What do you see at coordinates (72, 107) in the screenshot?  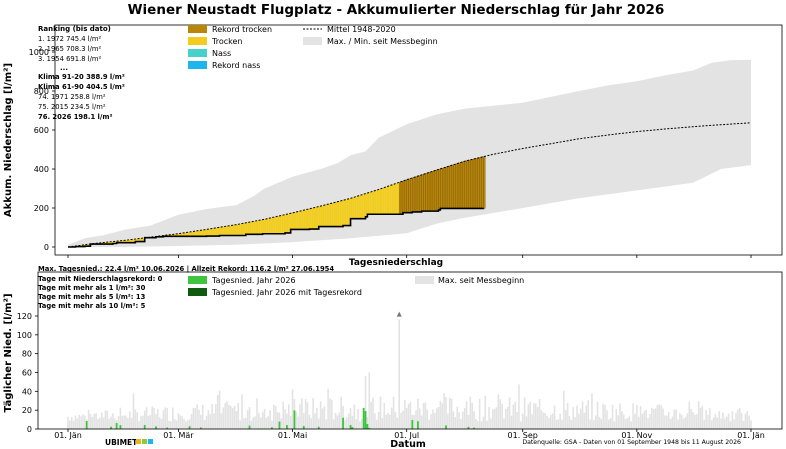 I see `ranking-row: 75. 2015 234.5 l/m²` at bounding box center [72, 107].